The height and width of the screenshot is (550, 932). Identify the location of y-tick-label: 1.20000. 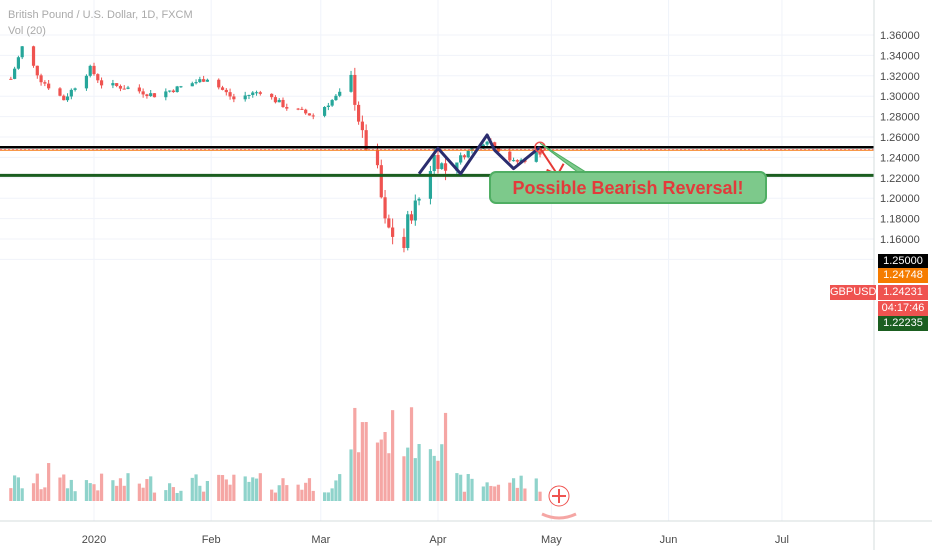
(900, 199).